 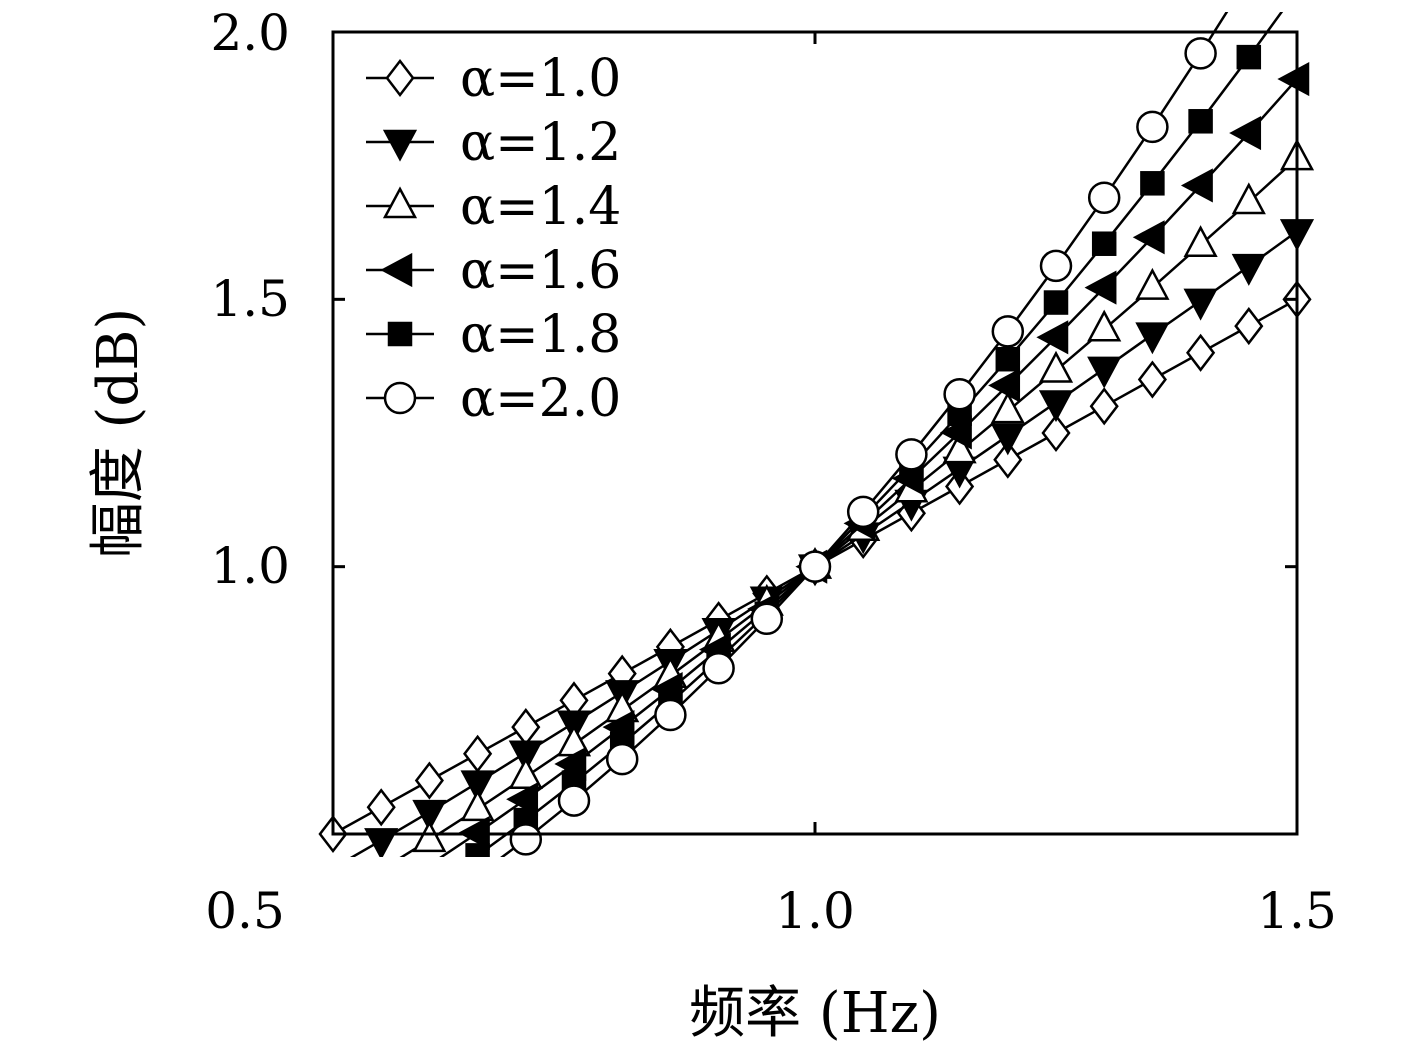 I want to click on legend-label: α=1.0, so click(x=540, y=79).